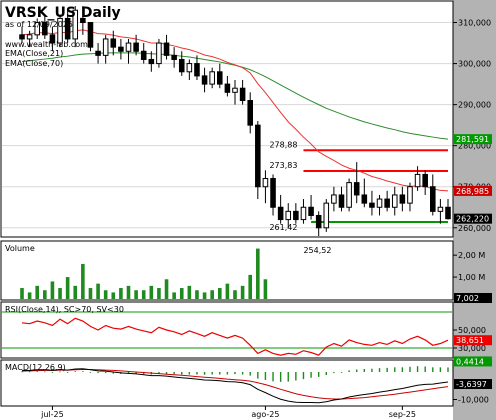 The image size is (496, 420). What do you see at coordinates (474, 64) in the screenshot?
I see `price-tick-label: 300,000` at bounding box center [474, 64].